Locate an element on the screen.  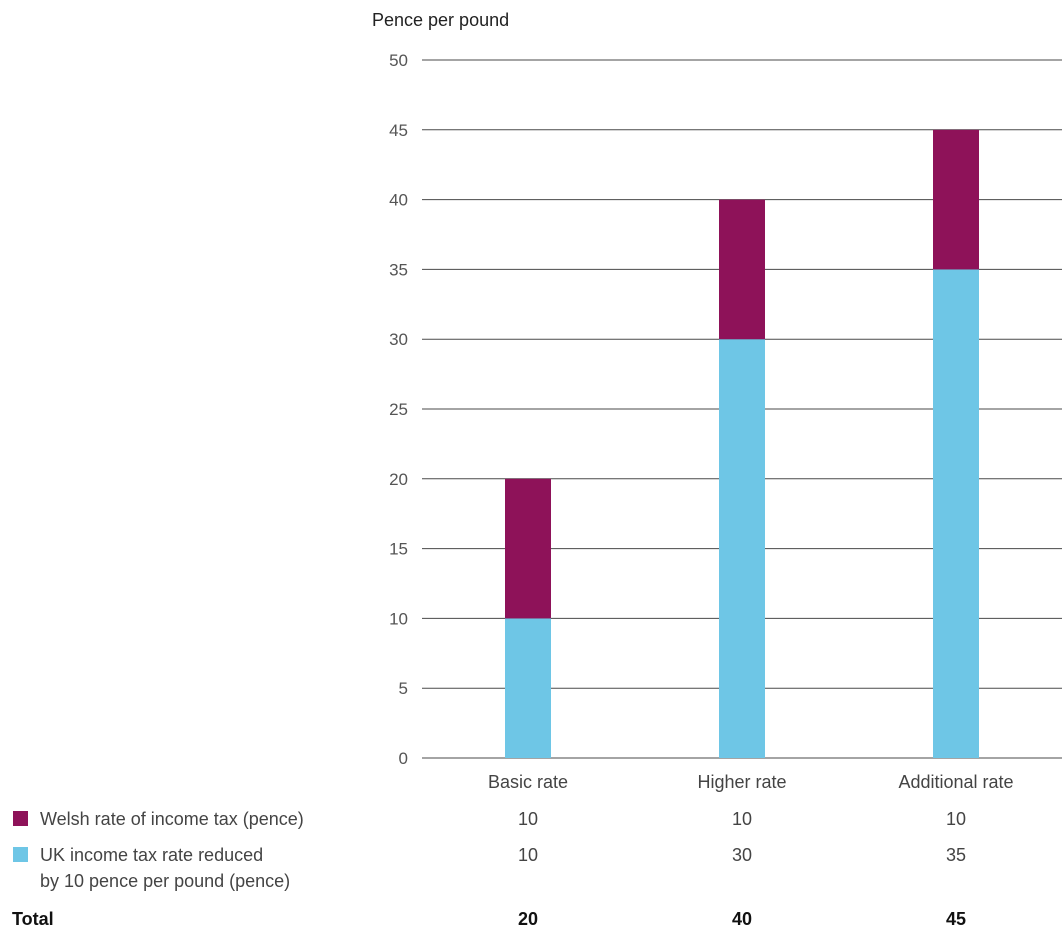
total-value: 20 is located at coordinates (528, 919).